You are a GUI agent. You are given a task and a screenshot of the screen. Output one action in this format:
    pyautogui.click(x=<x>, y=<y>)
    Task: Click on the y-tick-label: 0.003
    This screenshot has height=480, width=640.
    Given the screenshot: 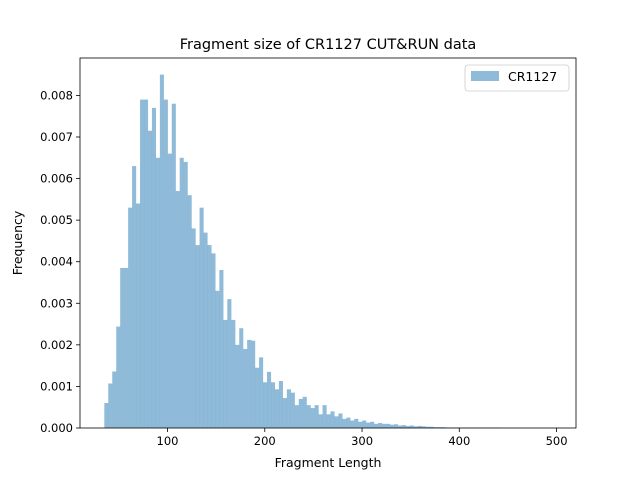 What is the action you would take?
    pyautogui.click(x=56, y=303)
    